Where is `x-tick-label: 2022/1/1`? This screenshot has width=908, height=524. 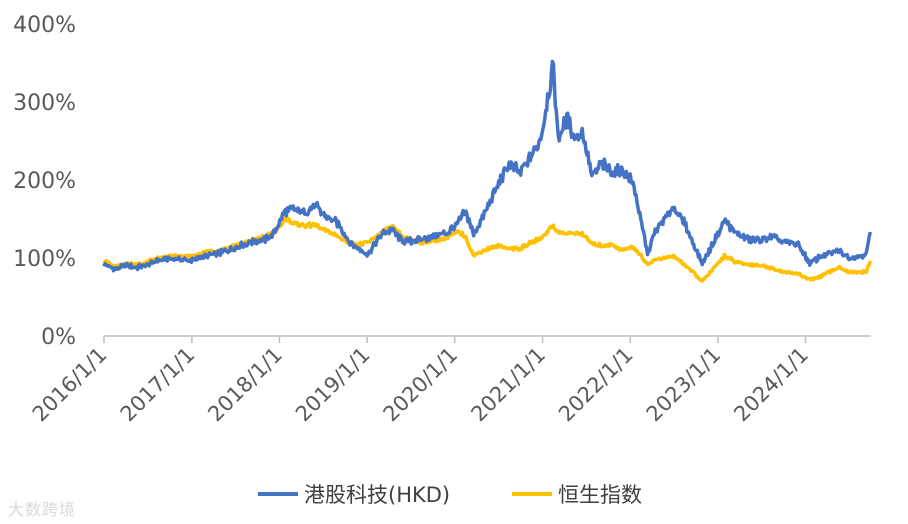
x-tick-label: 2022/1/1 is located at coordinates (596, 385).